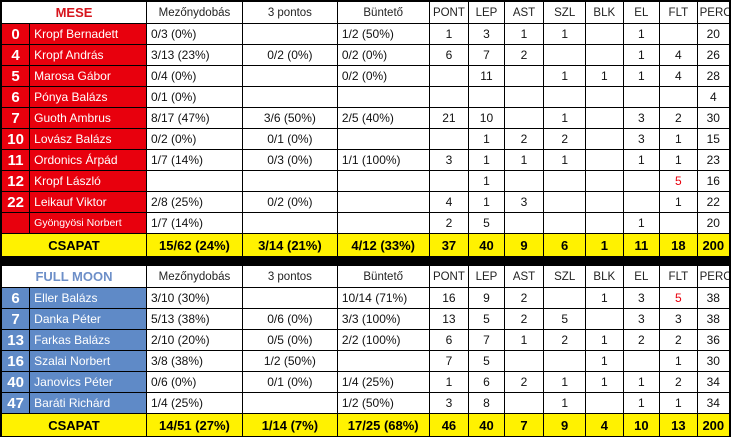 The width and height of the screenshot is (731, 437). I want to click on player-number: 47, so click(15, 403).